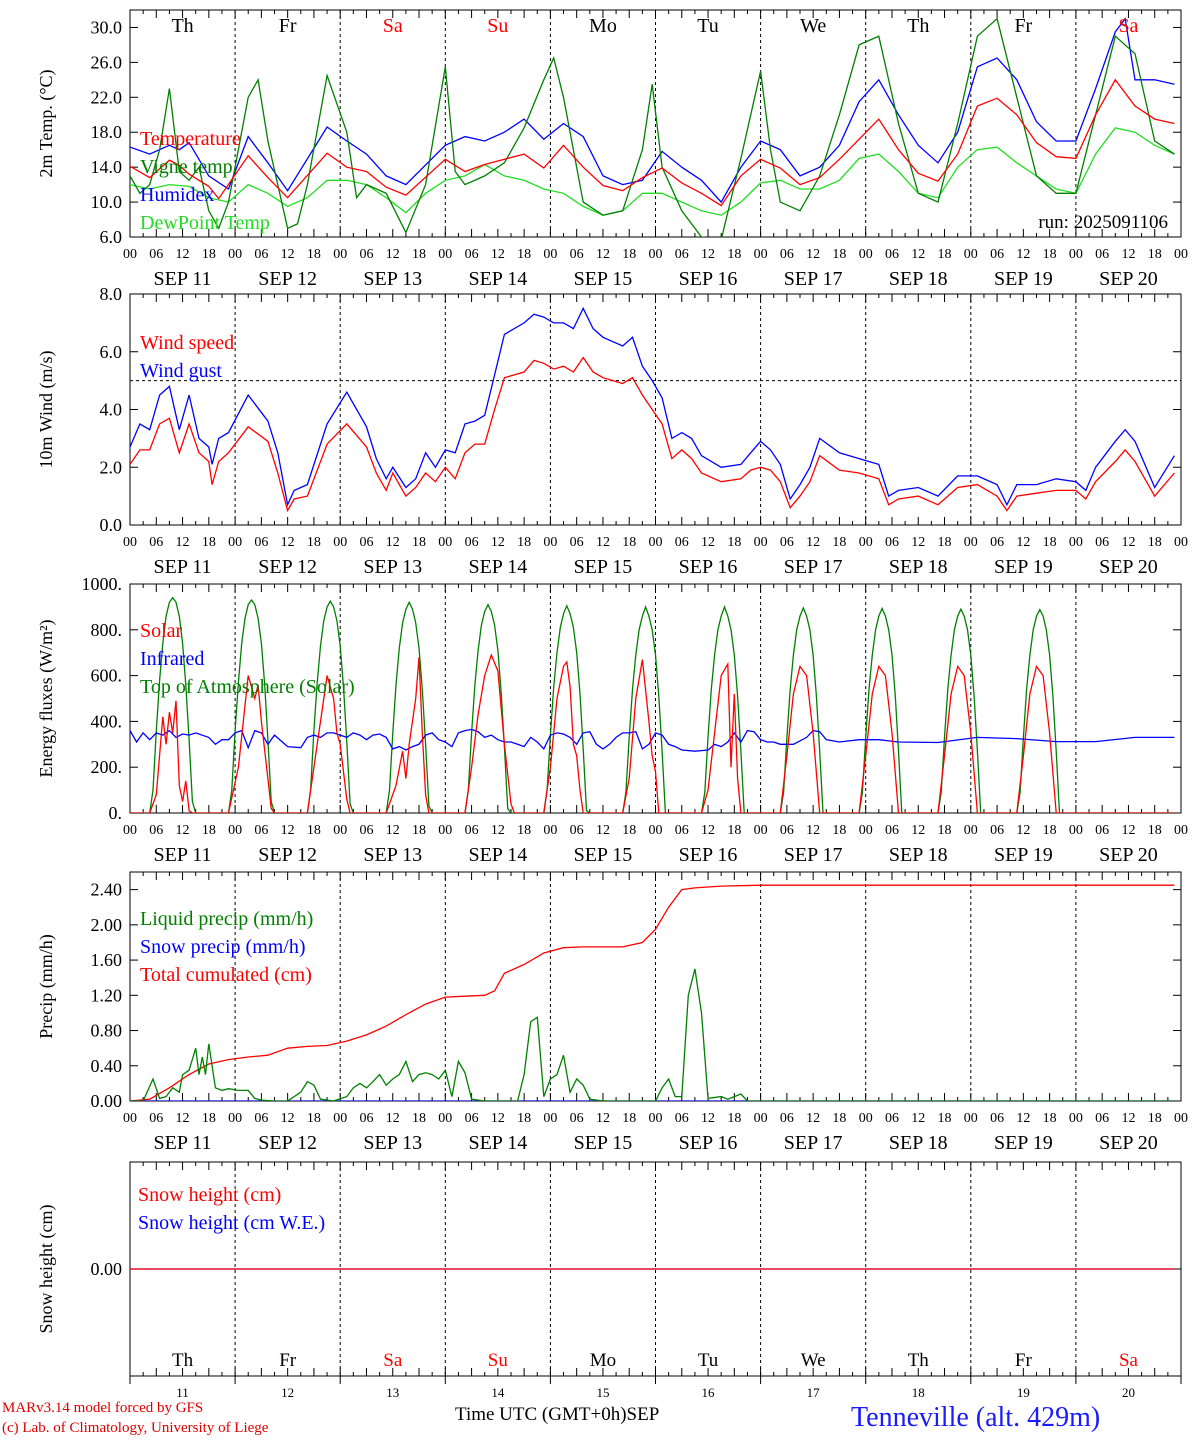  I want to click on legend-entry: Wind gust, so click(181, 371).